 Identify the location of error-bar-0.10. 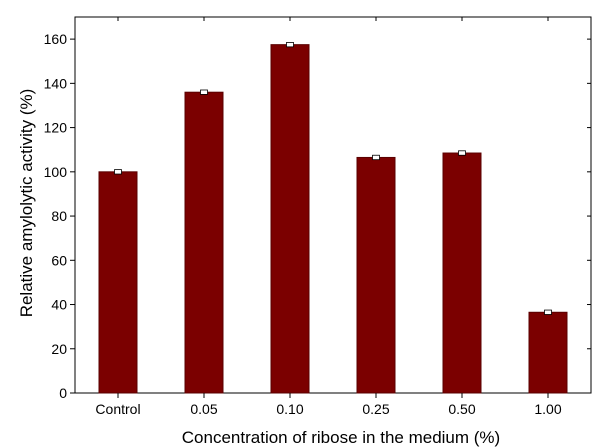
(290, 45).